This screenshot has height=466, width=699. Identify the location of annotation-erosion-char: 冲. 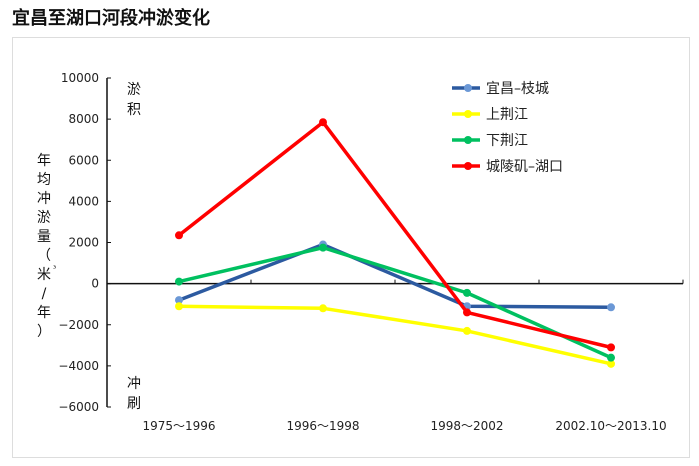
(134, 384).